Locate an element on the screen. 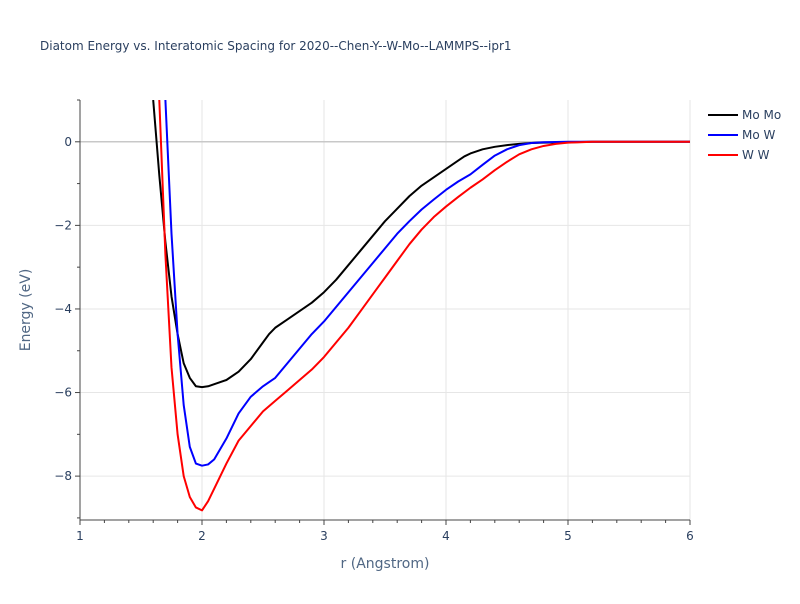 The height and width of the screenshot is (604, 800). legend-label: W W is located at coordinates (756, 155).